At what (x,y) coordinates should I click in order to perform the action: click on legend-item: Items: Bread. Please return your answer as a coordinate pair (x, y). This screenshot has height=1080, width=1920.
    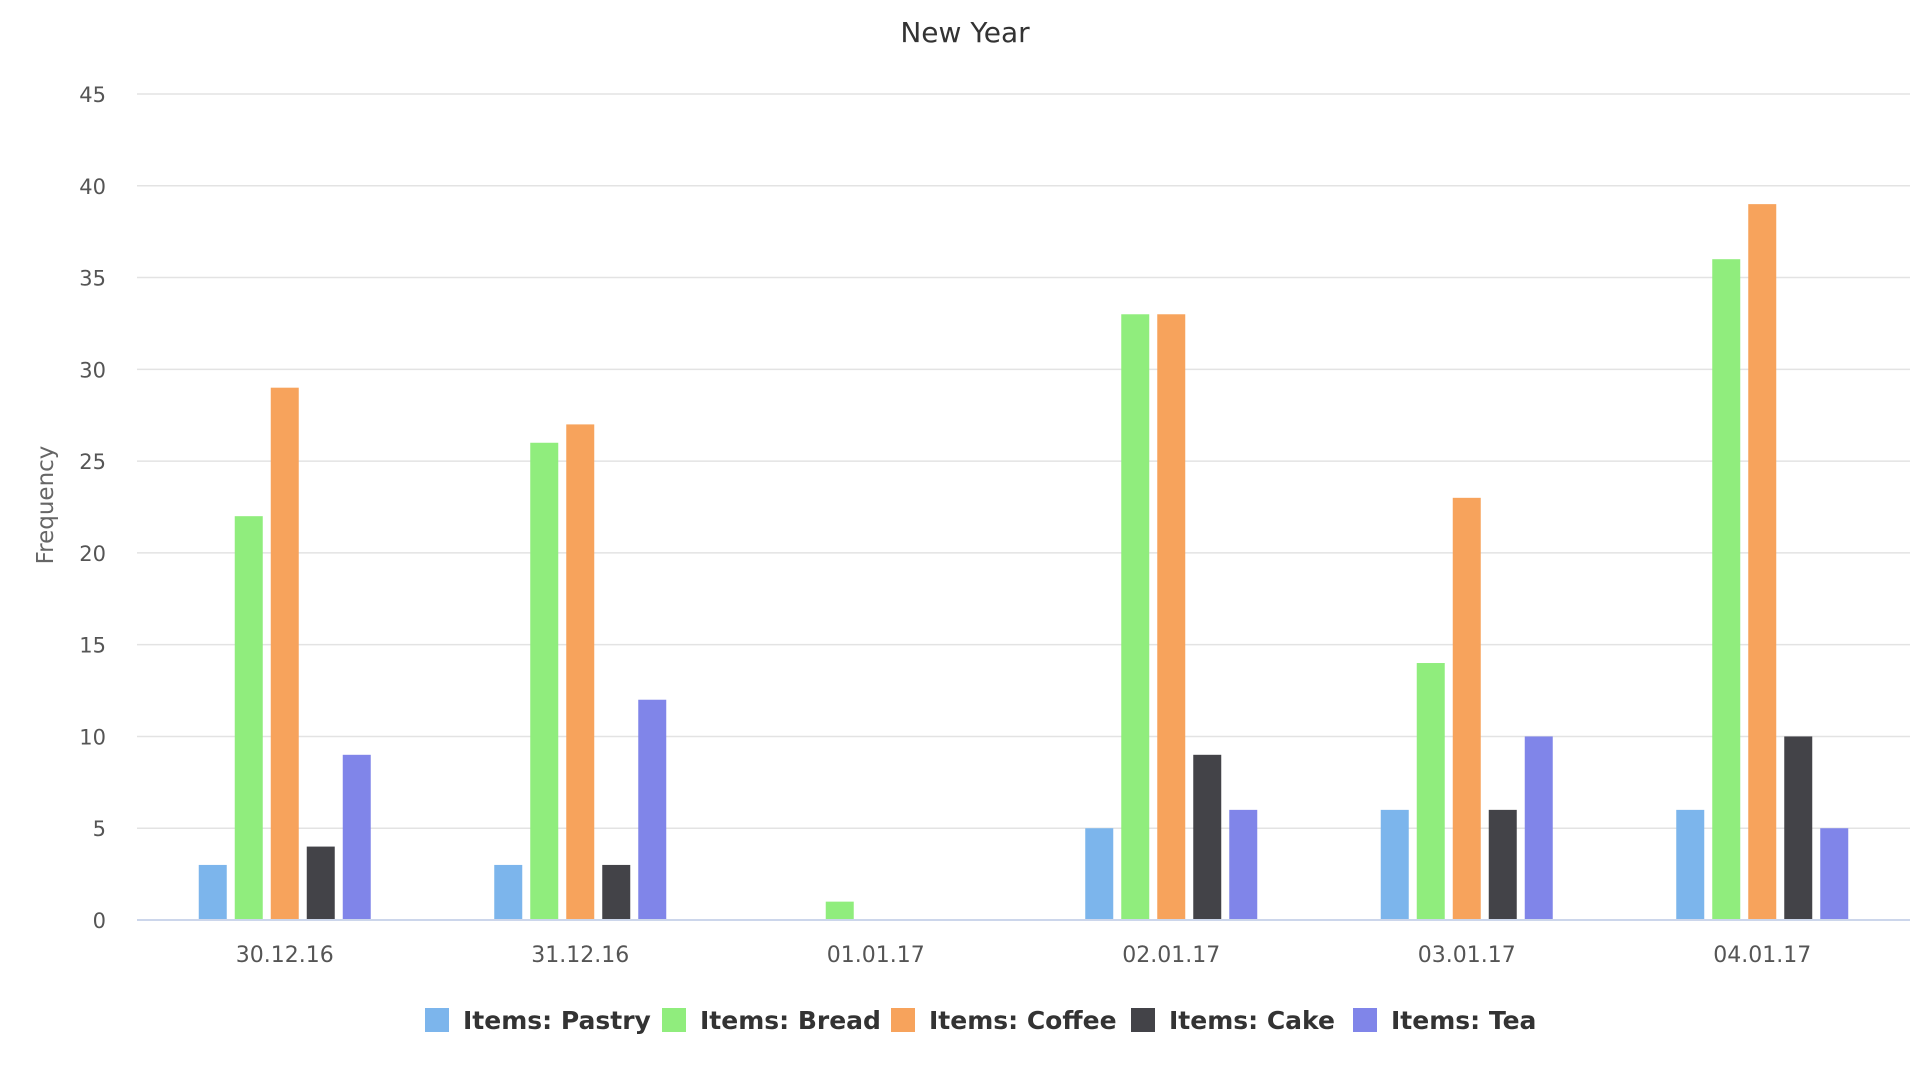
    Looking at the image, I should click on (771, 1020).